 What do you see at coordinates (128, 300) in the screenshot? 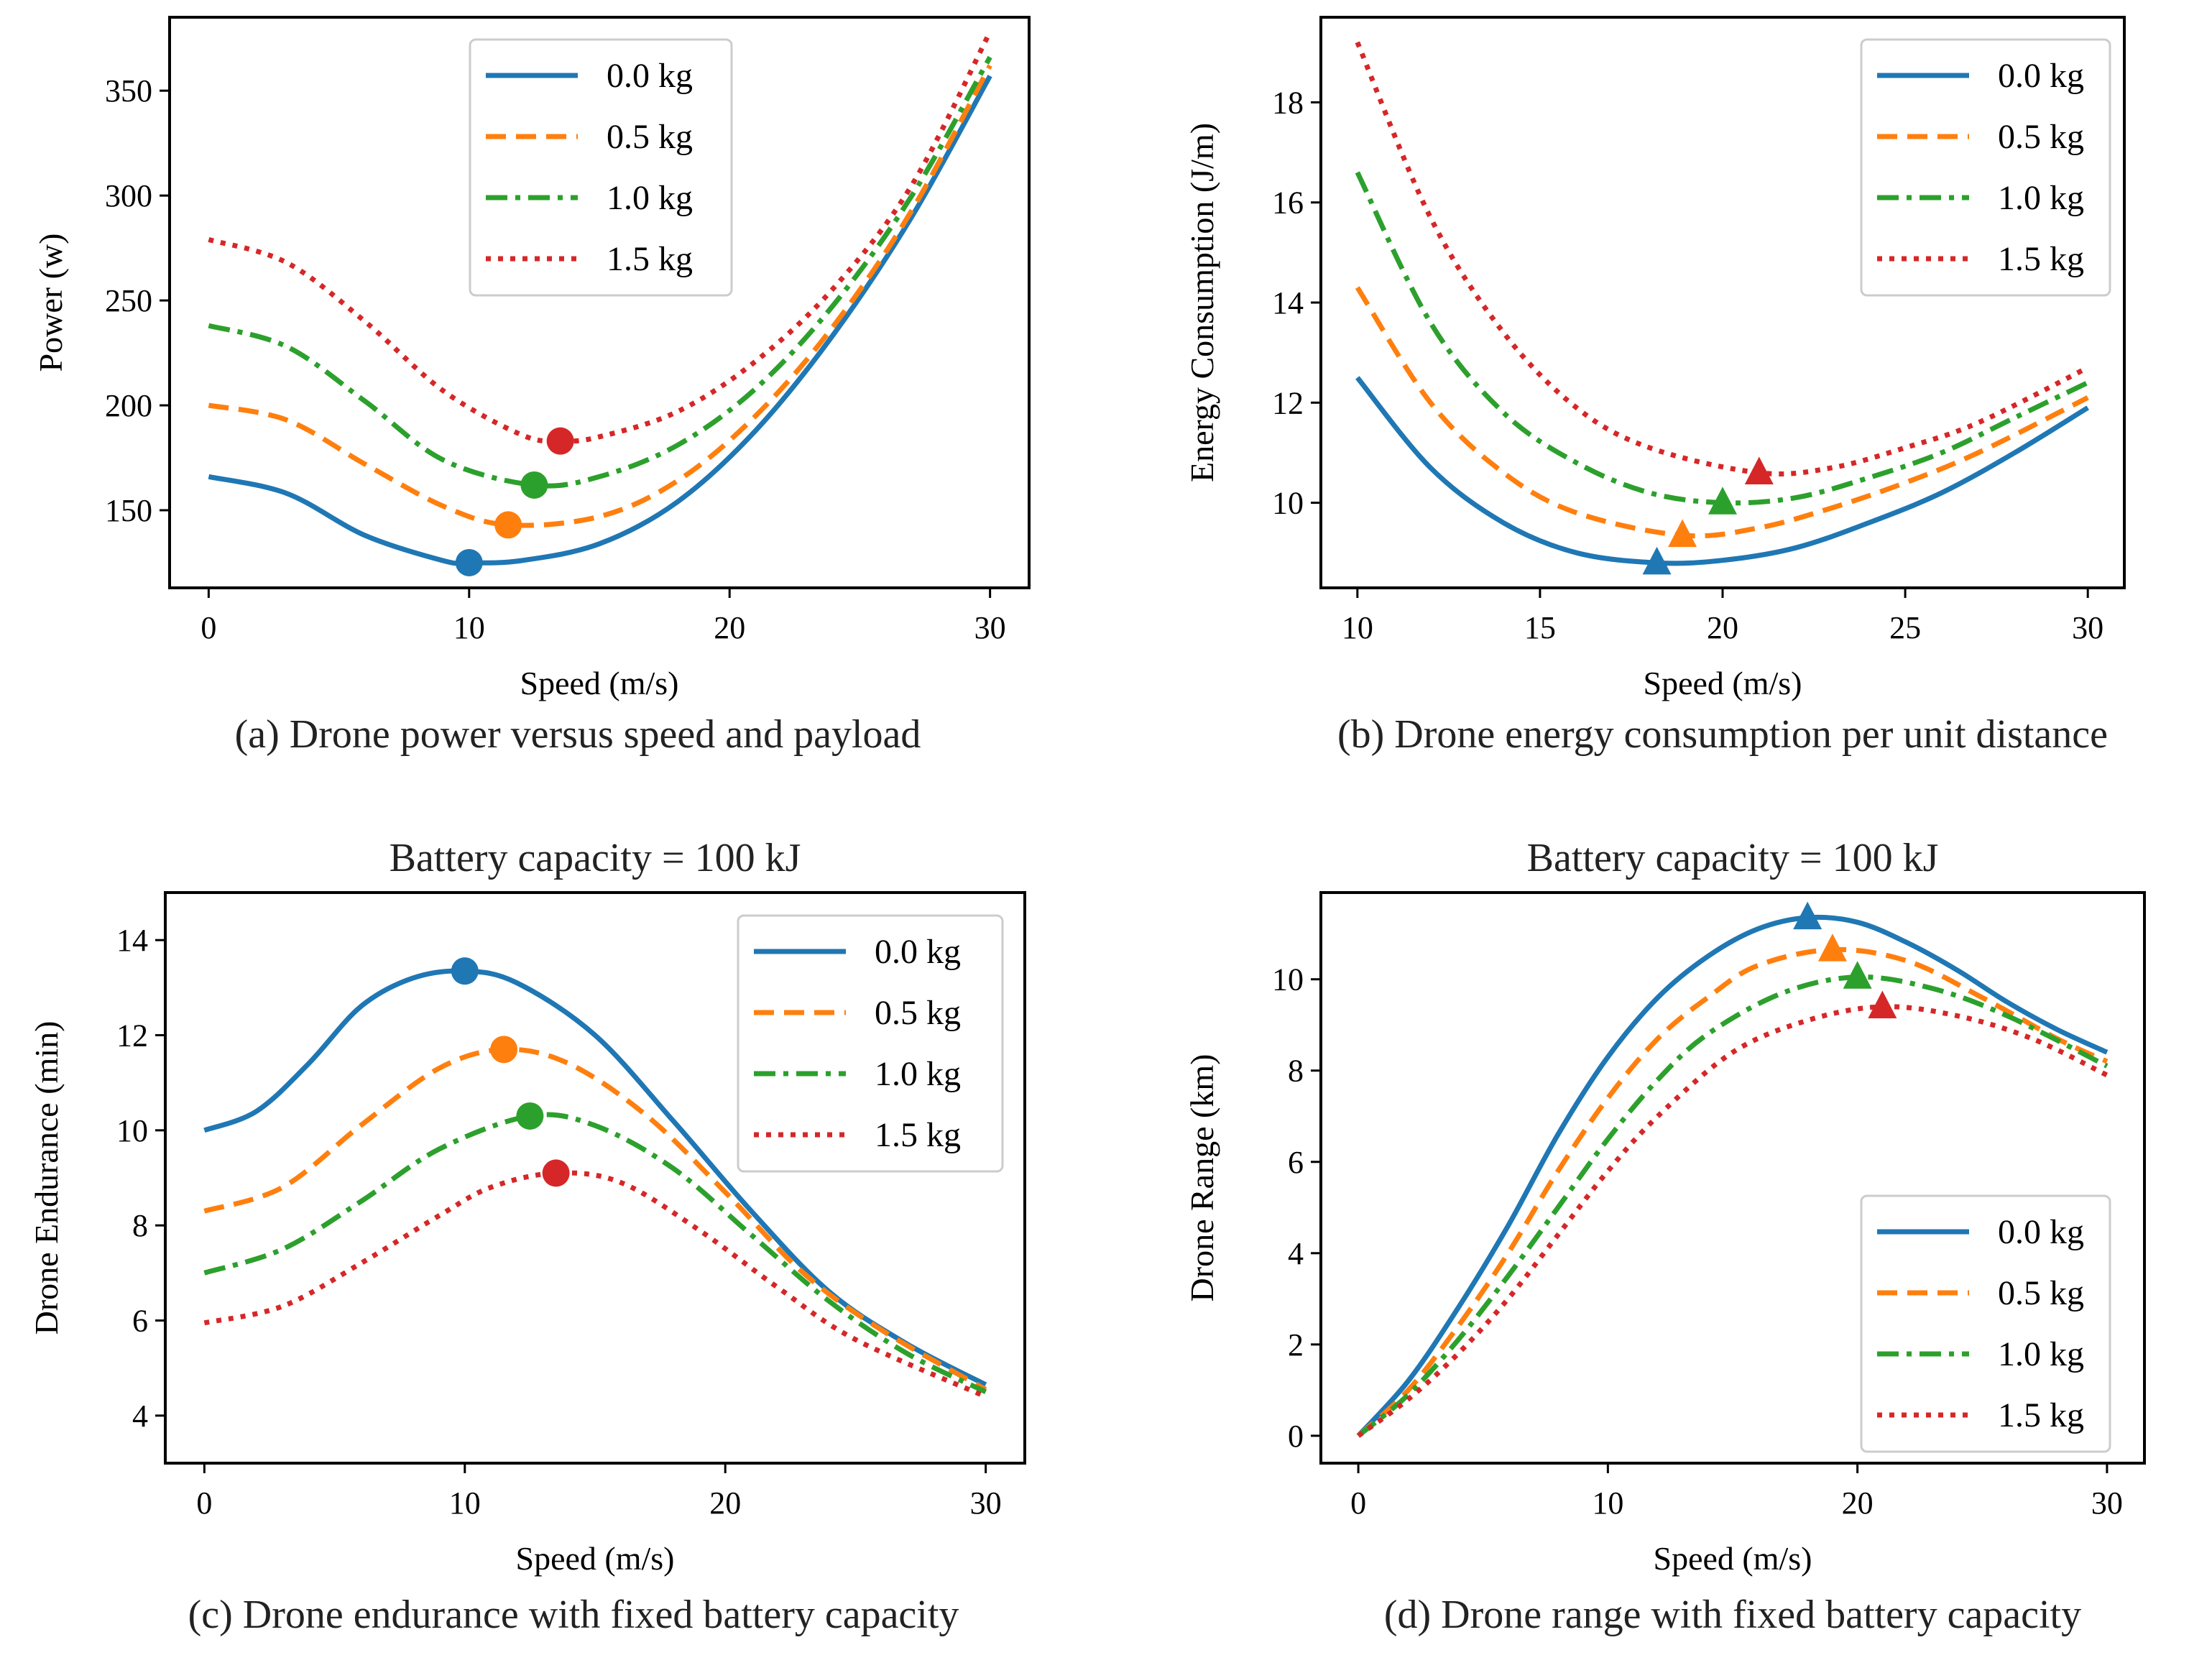
I see `y-tick-label: 250` at bounding box center [128, 300].